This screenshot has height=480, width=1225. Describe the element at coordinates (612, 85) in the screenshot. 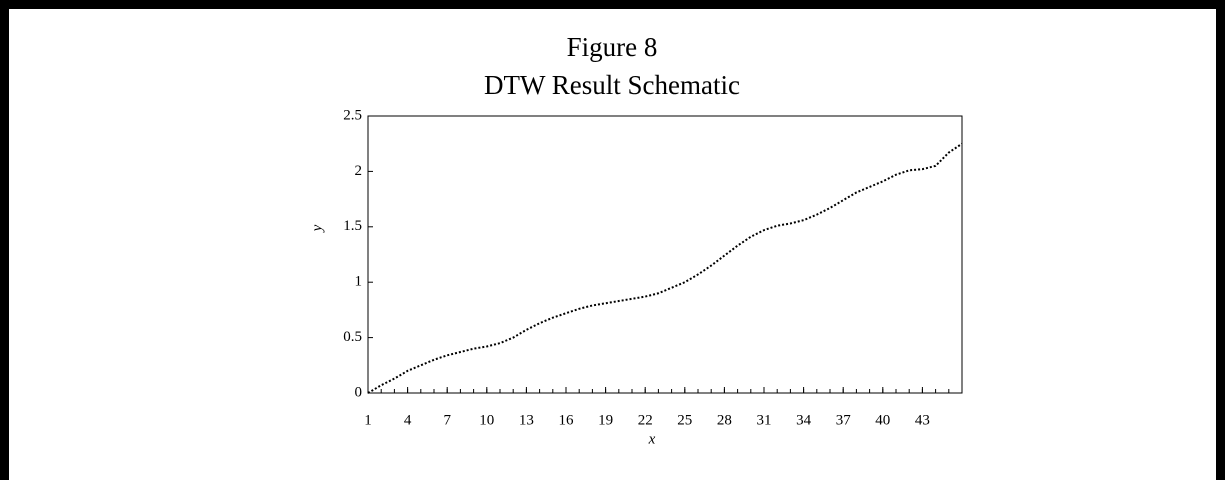

I see `chart-subtitle: DTW Result Schematic` at that location.